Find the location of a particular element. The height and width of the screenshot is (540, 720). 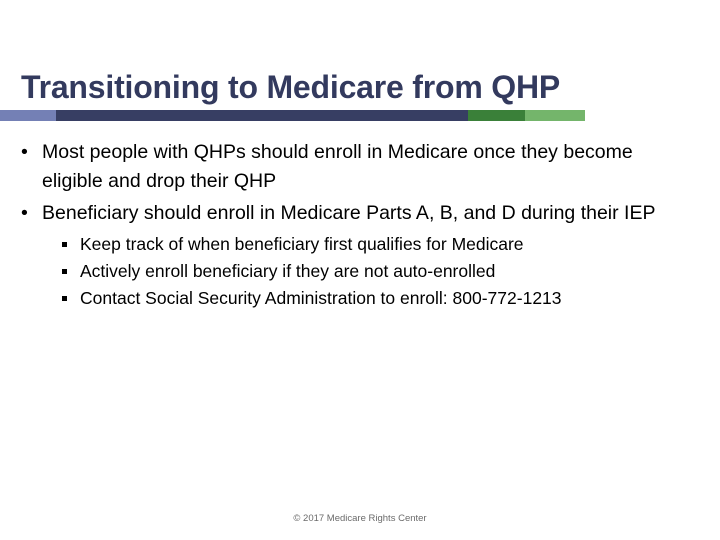

divider-segment-periwinkle is located at coordinates (28, 115).